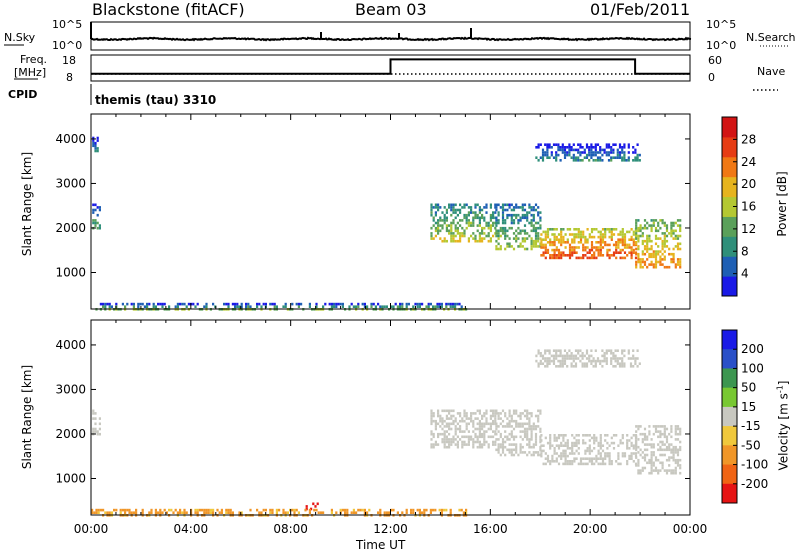  What do you see at coordinates (748, 162) in the screenshot?
I see `power-colorbar-tick-label: 24` at bounding box center [748, 162].